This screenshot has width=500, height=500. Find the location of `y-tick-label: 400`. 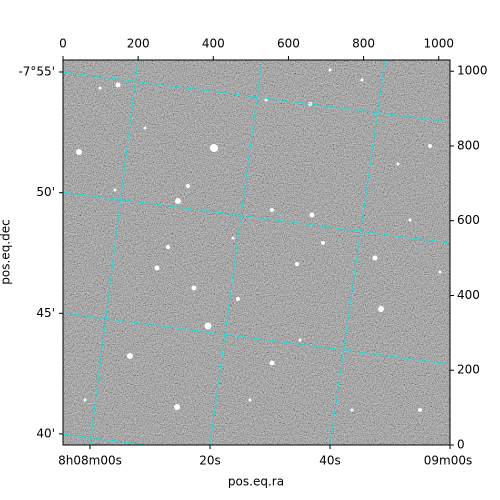

y-tick-label: 400 is located at coordinates (468, 295).